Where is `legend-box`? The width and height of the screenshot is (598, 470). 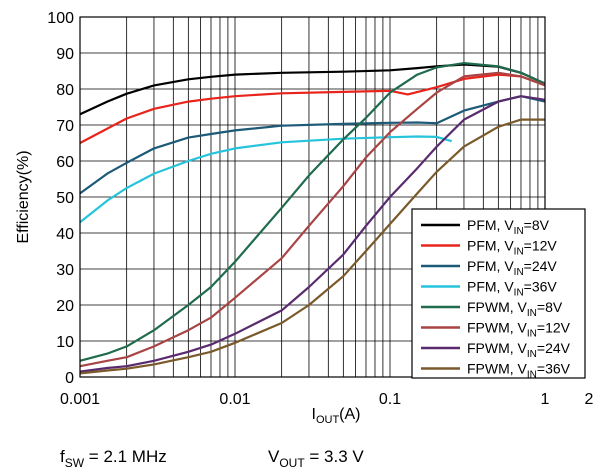 legend-box is located at coordinates (498, 293).